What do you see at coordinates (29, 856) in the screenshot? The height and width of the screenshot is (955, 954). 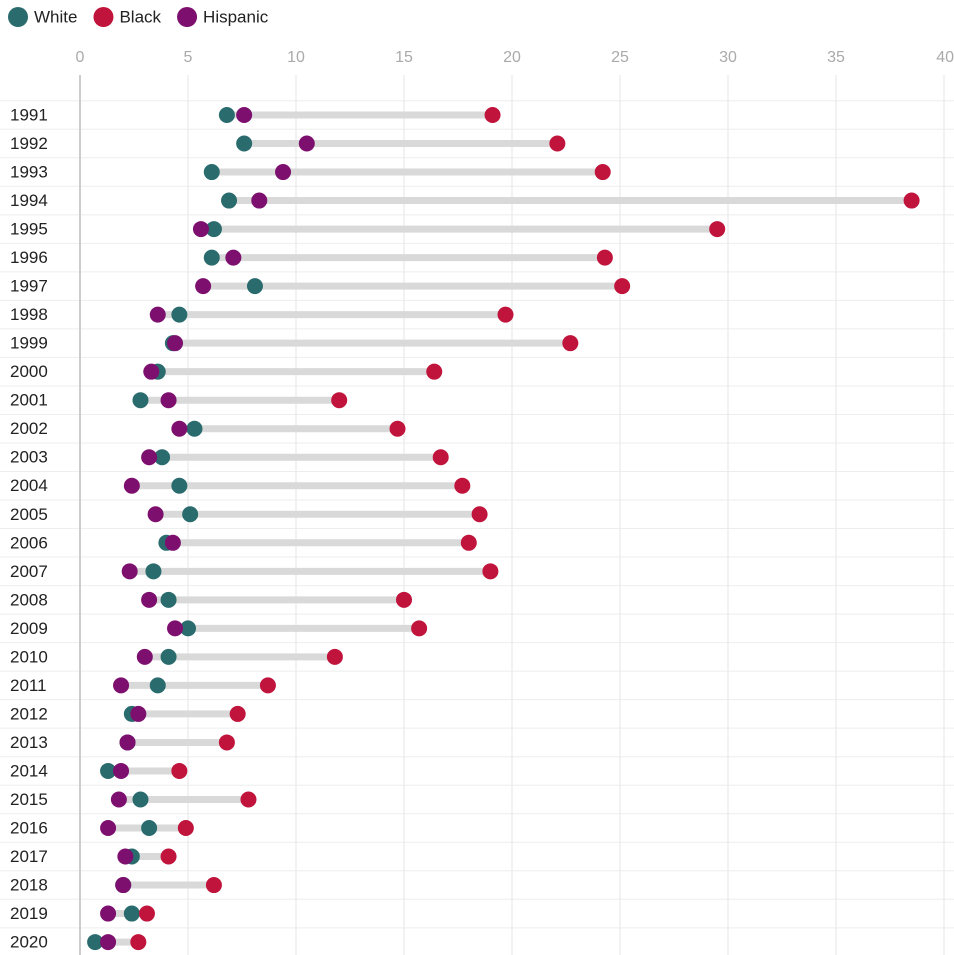 I see `y-tick-label: 2017` at bounding box center [29, 856].